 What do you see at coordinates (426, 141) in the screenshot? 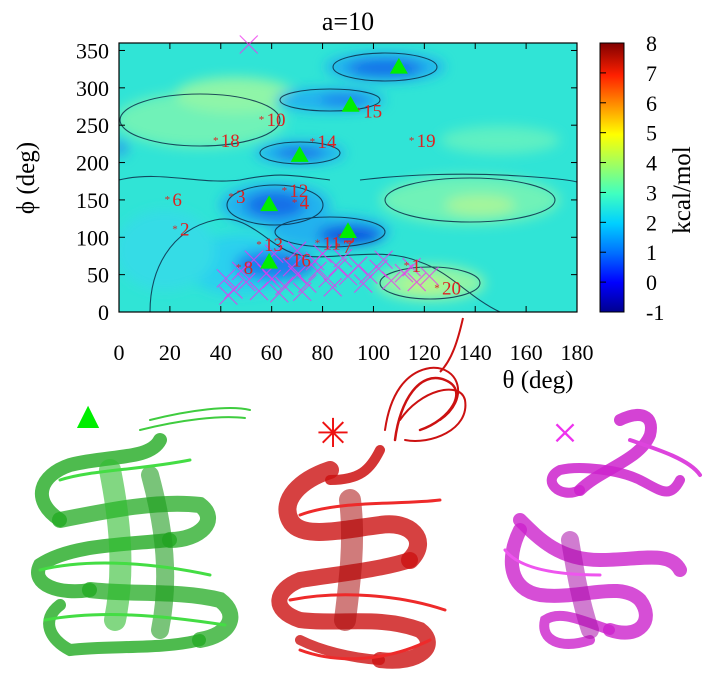
I see `structure-label: 19` at bounding box center [426, 141].